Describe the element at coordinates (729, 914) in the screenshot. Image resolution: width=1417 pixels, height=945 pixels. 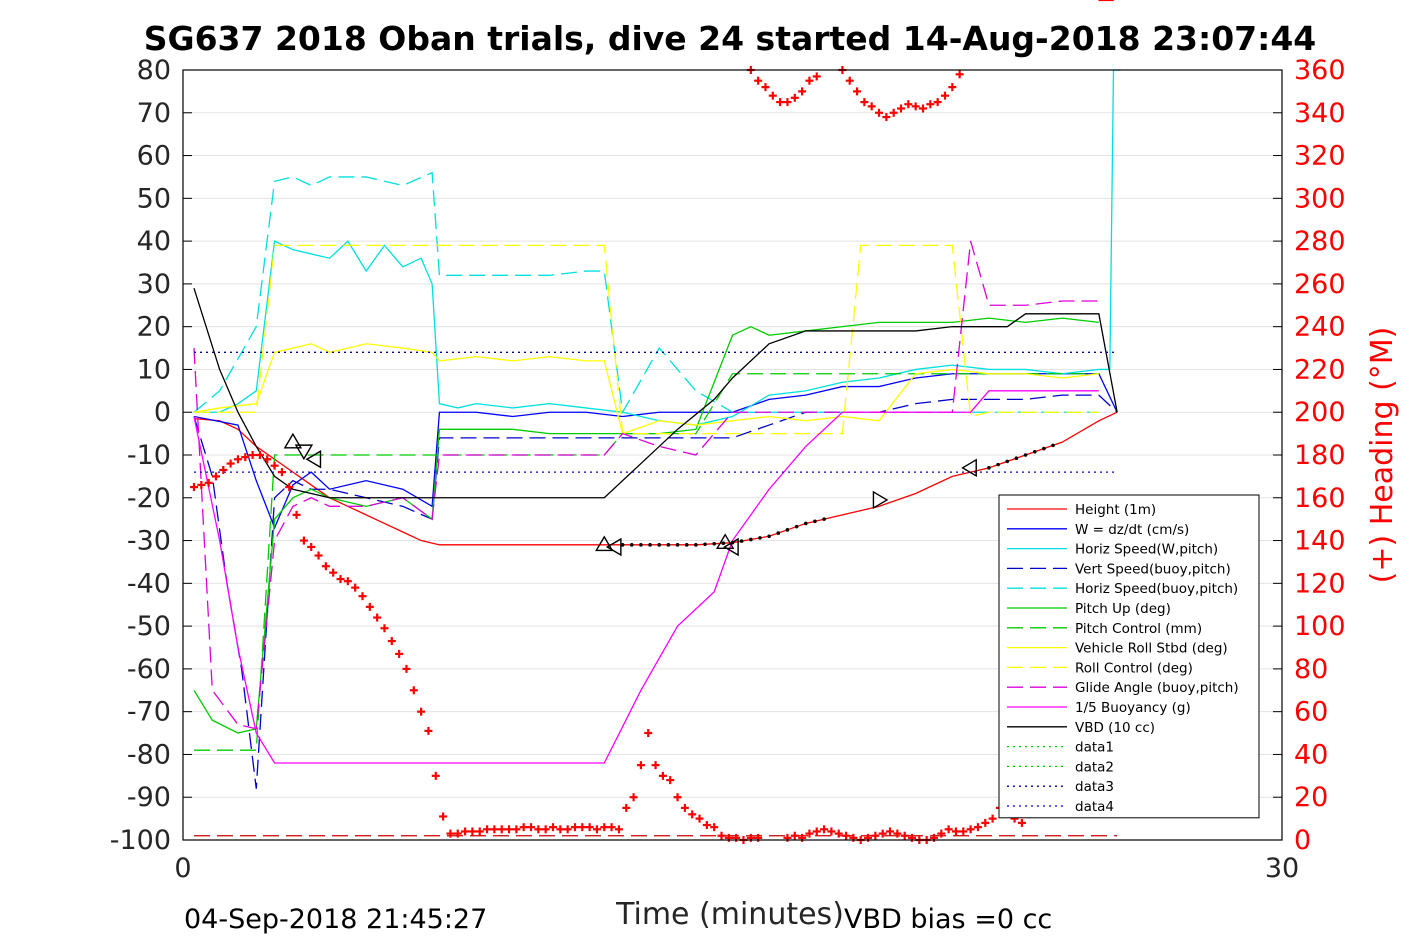
I see `x-axis-label: Time (minutes)` at that location.